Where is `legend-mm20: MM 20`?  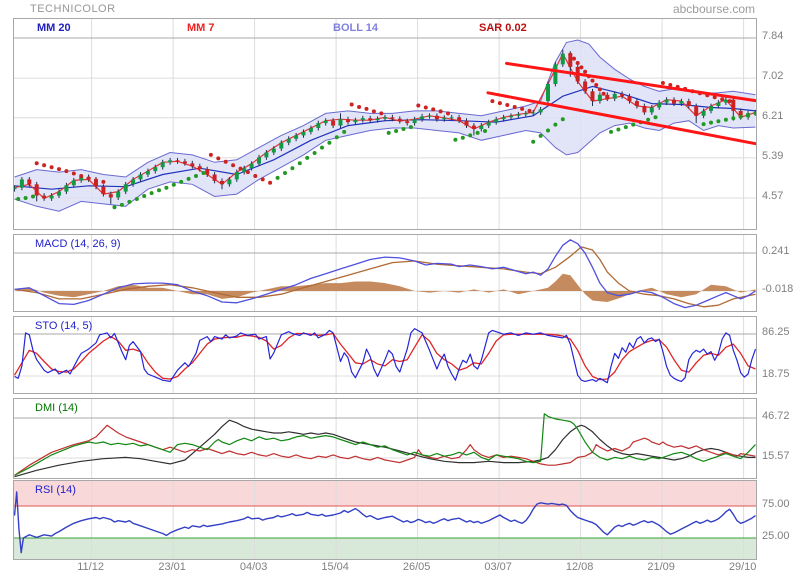 legend-mm20: MM 20 is located at coordinates (54, 28).